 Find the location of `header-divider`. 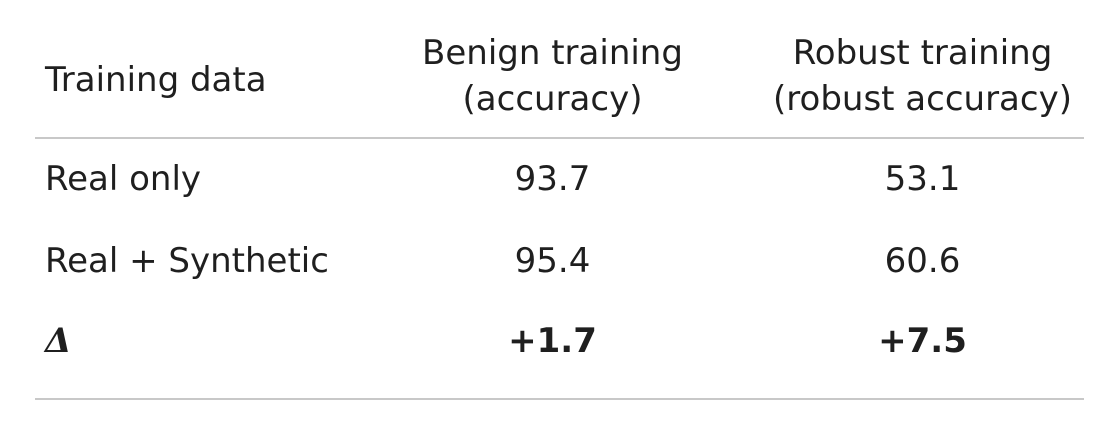

header-divider is located at coordinates (559, 138).